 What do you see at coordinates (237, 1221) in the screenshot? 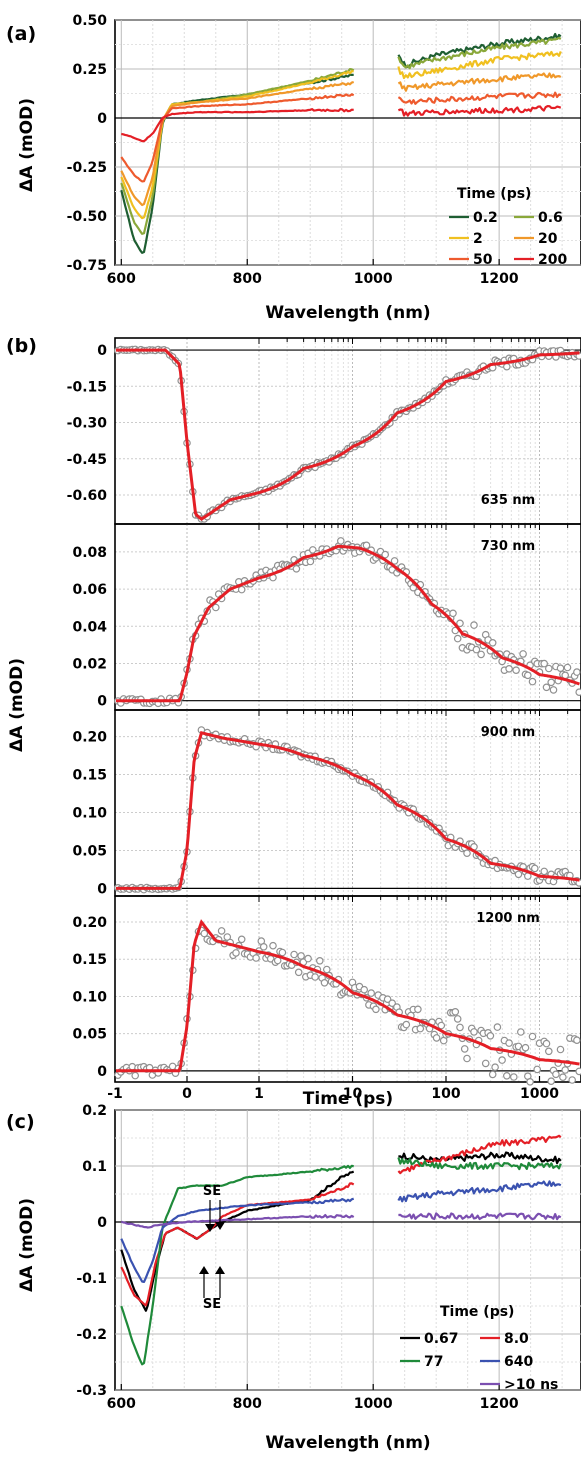
I see `c-series-4-seg0` at bounding box center [237, 1221].